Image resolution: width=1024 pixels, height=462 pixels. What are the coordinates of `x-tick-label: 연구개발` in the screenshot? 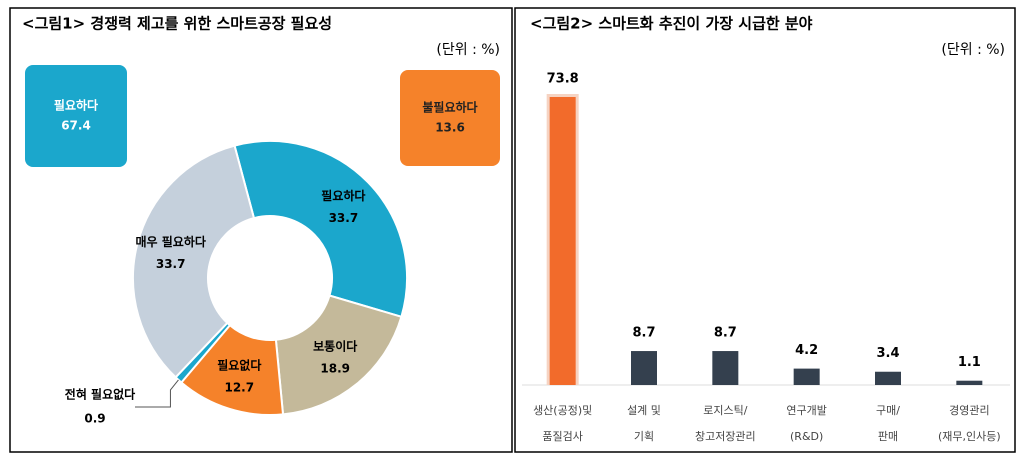 It's located at (806, 410).